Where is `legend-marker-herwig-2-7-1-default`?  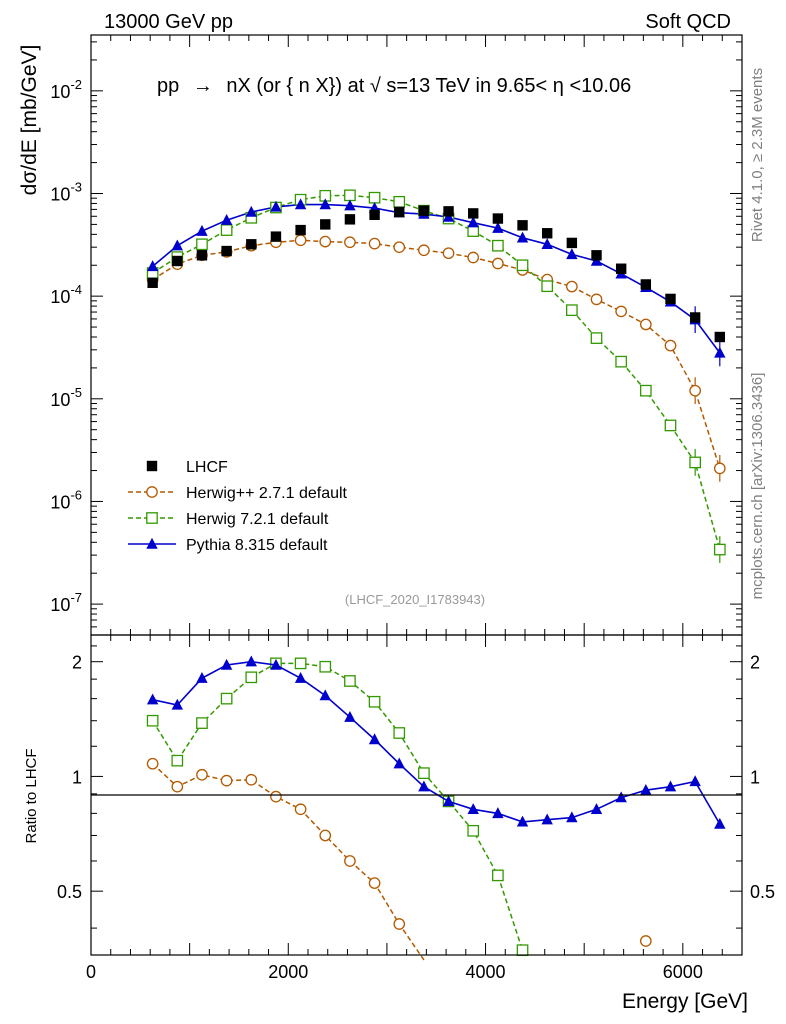
legend-marker-herwig-2-7-1-default is located at coordinates (152, 492).